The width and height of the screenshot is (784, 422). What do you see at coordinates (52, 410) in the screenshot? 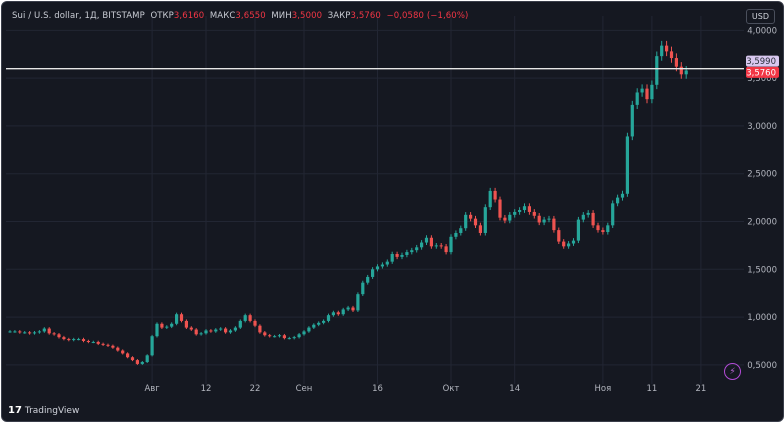
I see `brand-label: TradingView` at bounding box center [52, 410].